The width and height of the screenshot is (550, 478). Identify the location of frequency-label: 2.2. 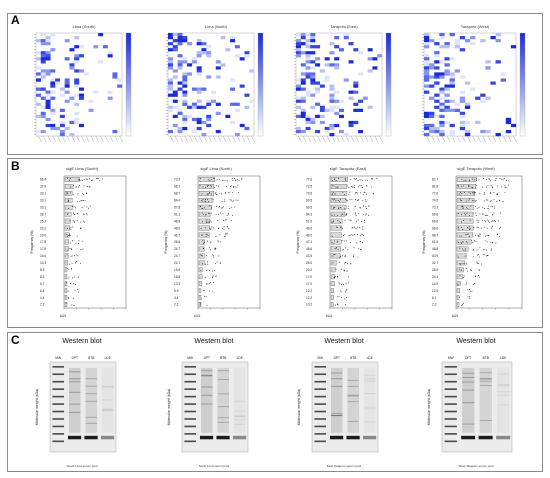
(176, 305).